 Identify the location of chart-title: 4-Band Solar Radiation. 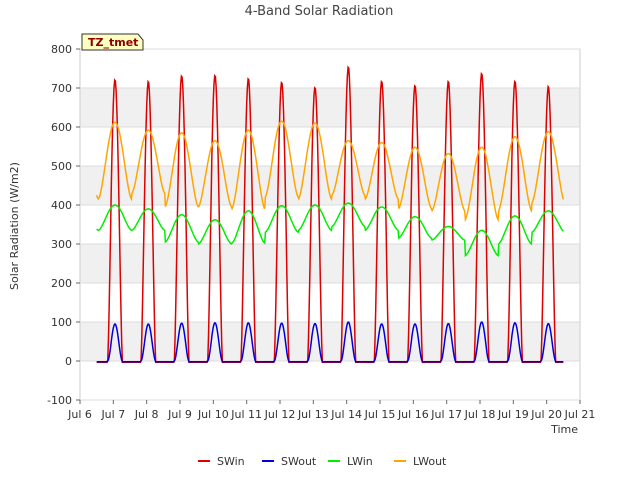
(319, 11).